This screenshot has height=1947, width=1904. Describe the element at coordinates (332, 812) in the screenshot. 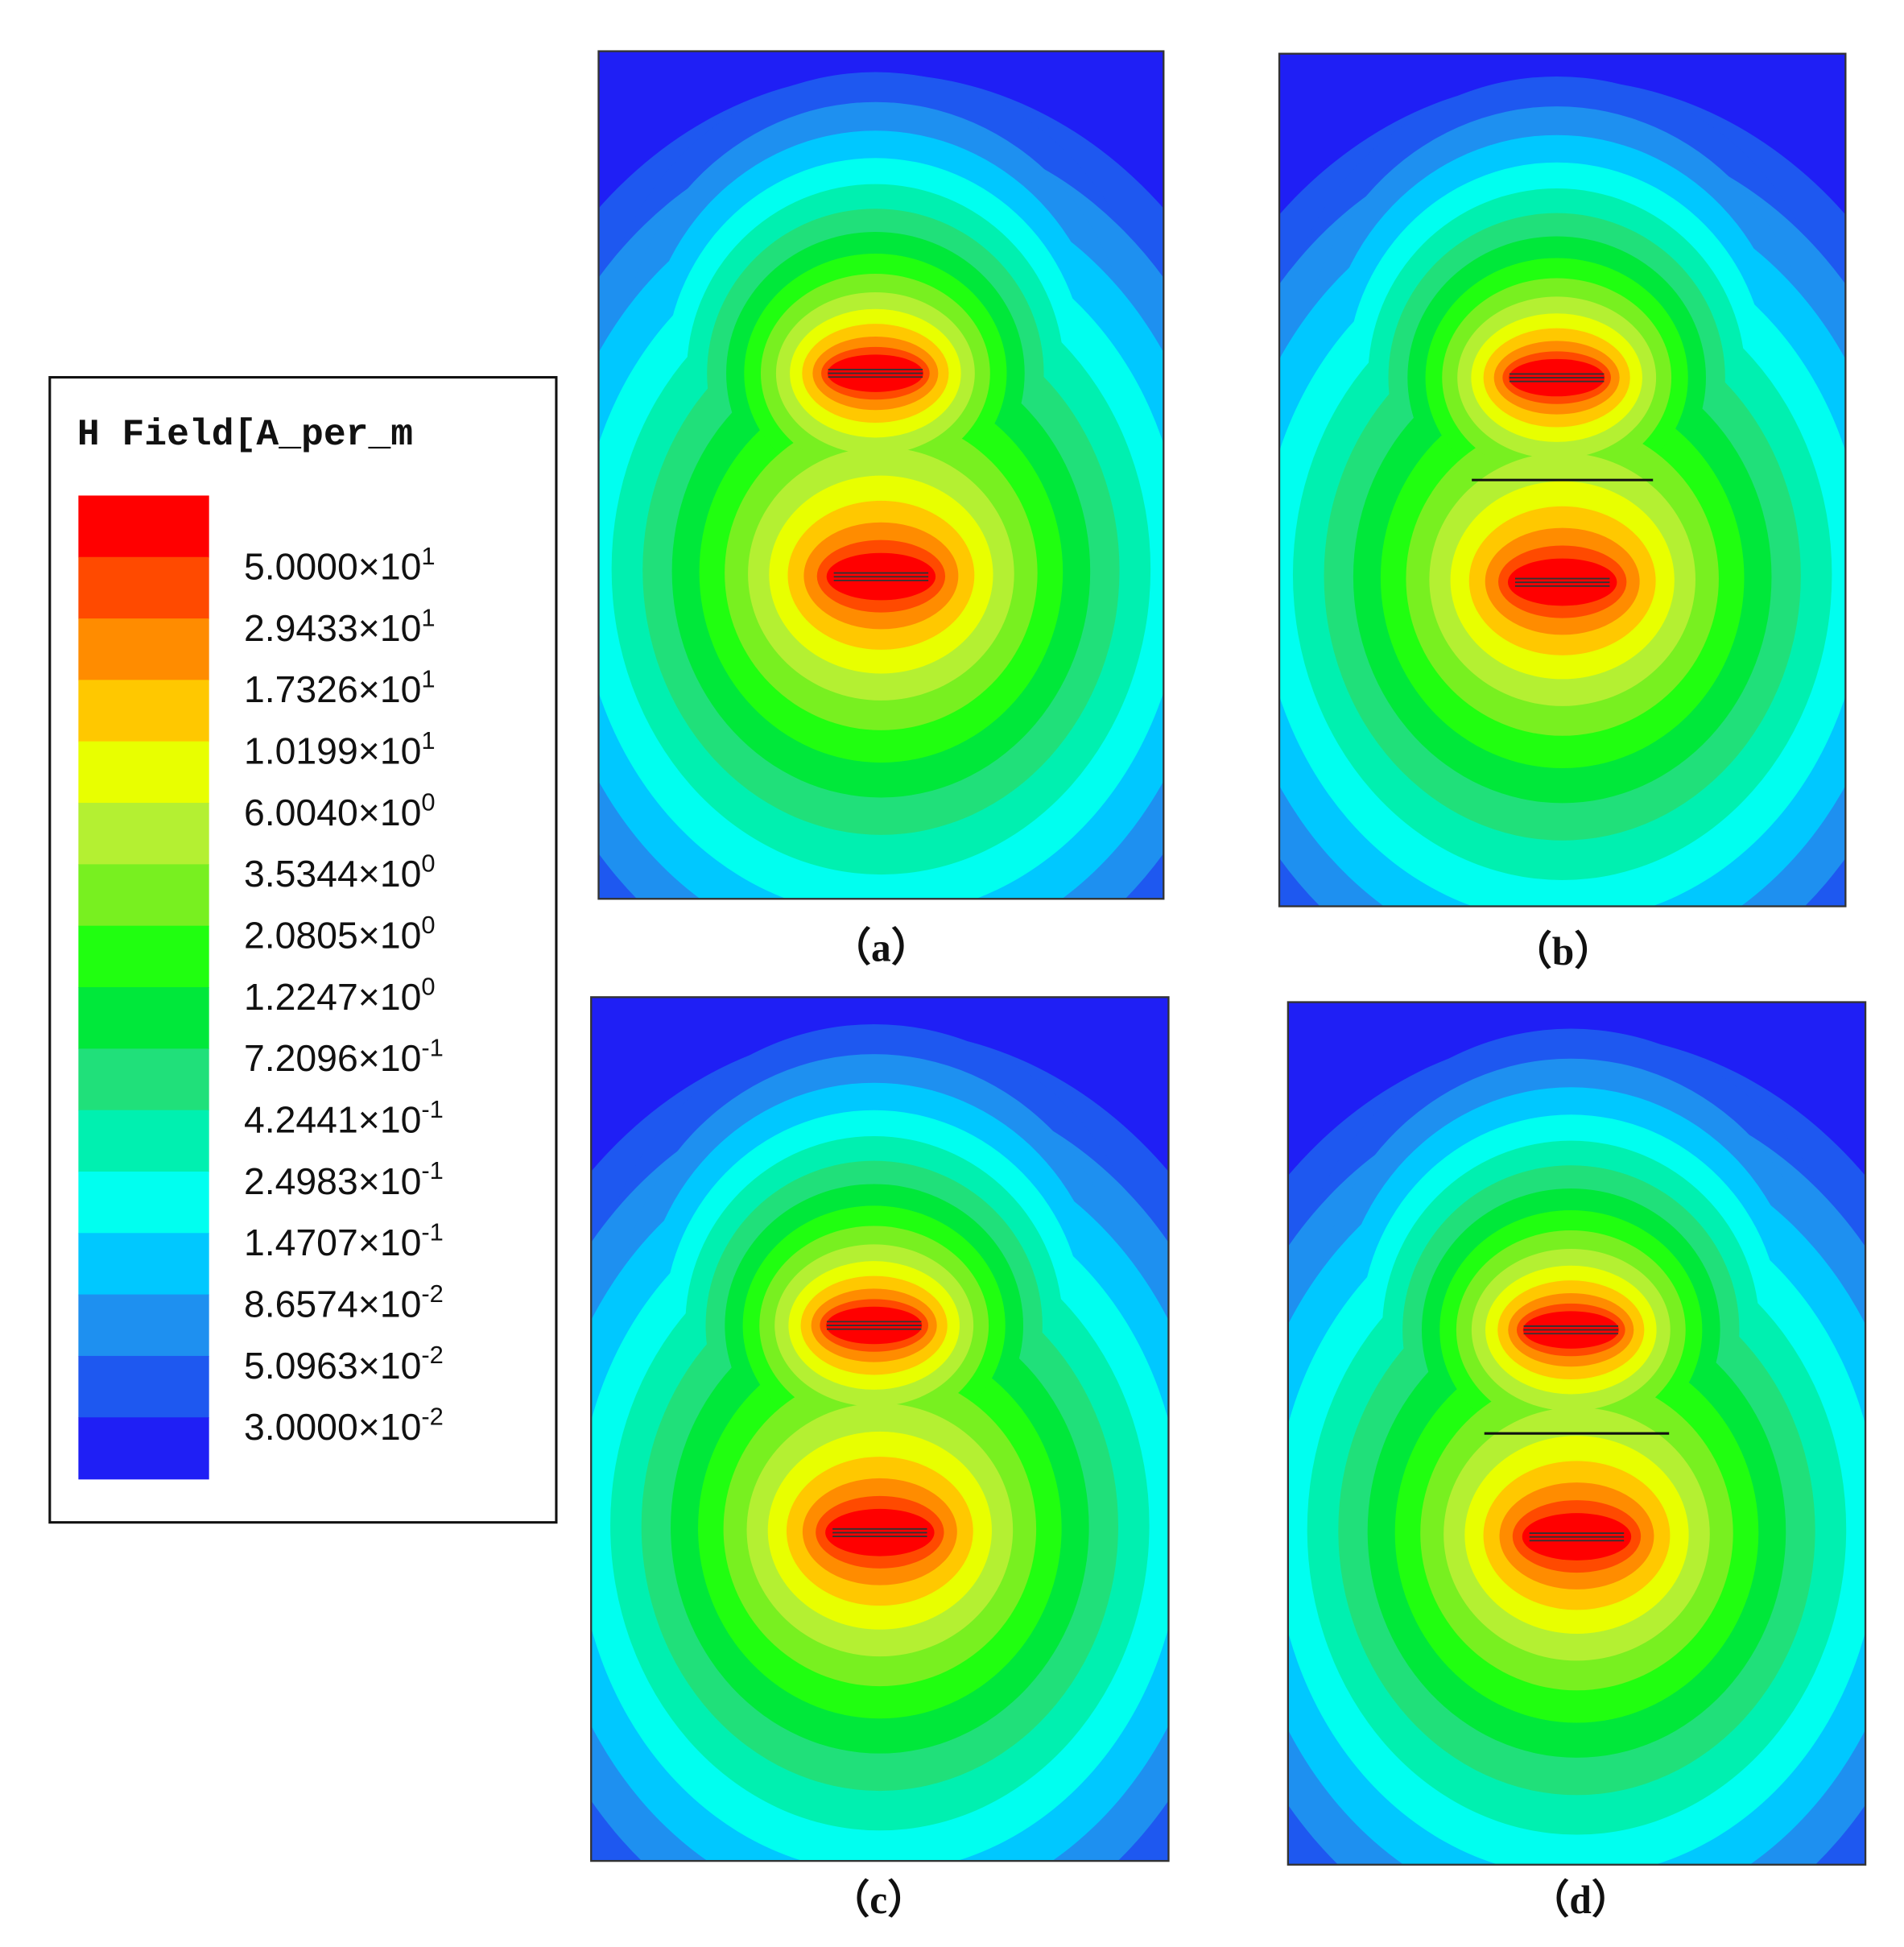

I see `label-mantissa: 6.0040×10` at that location.